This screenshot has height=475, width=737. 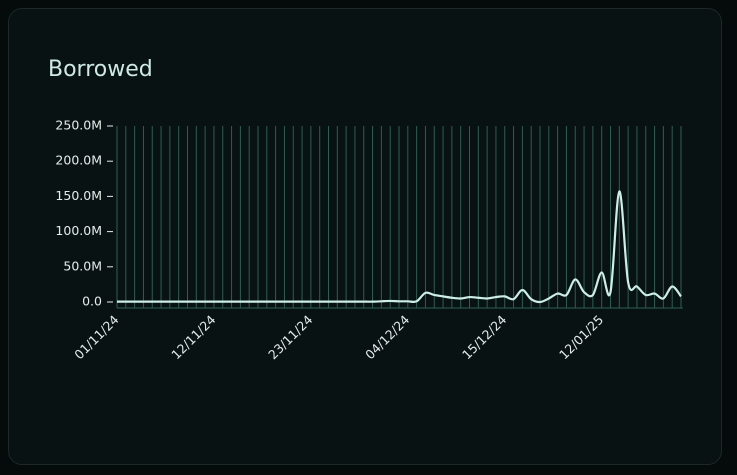 What do you see at coordinates (92, 301) in the screenshot?
I see `y-tick-label: 0.0` at bounding box center [92, 301].